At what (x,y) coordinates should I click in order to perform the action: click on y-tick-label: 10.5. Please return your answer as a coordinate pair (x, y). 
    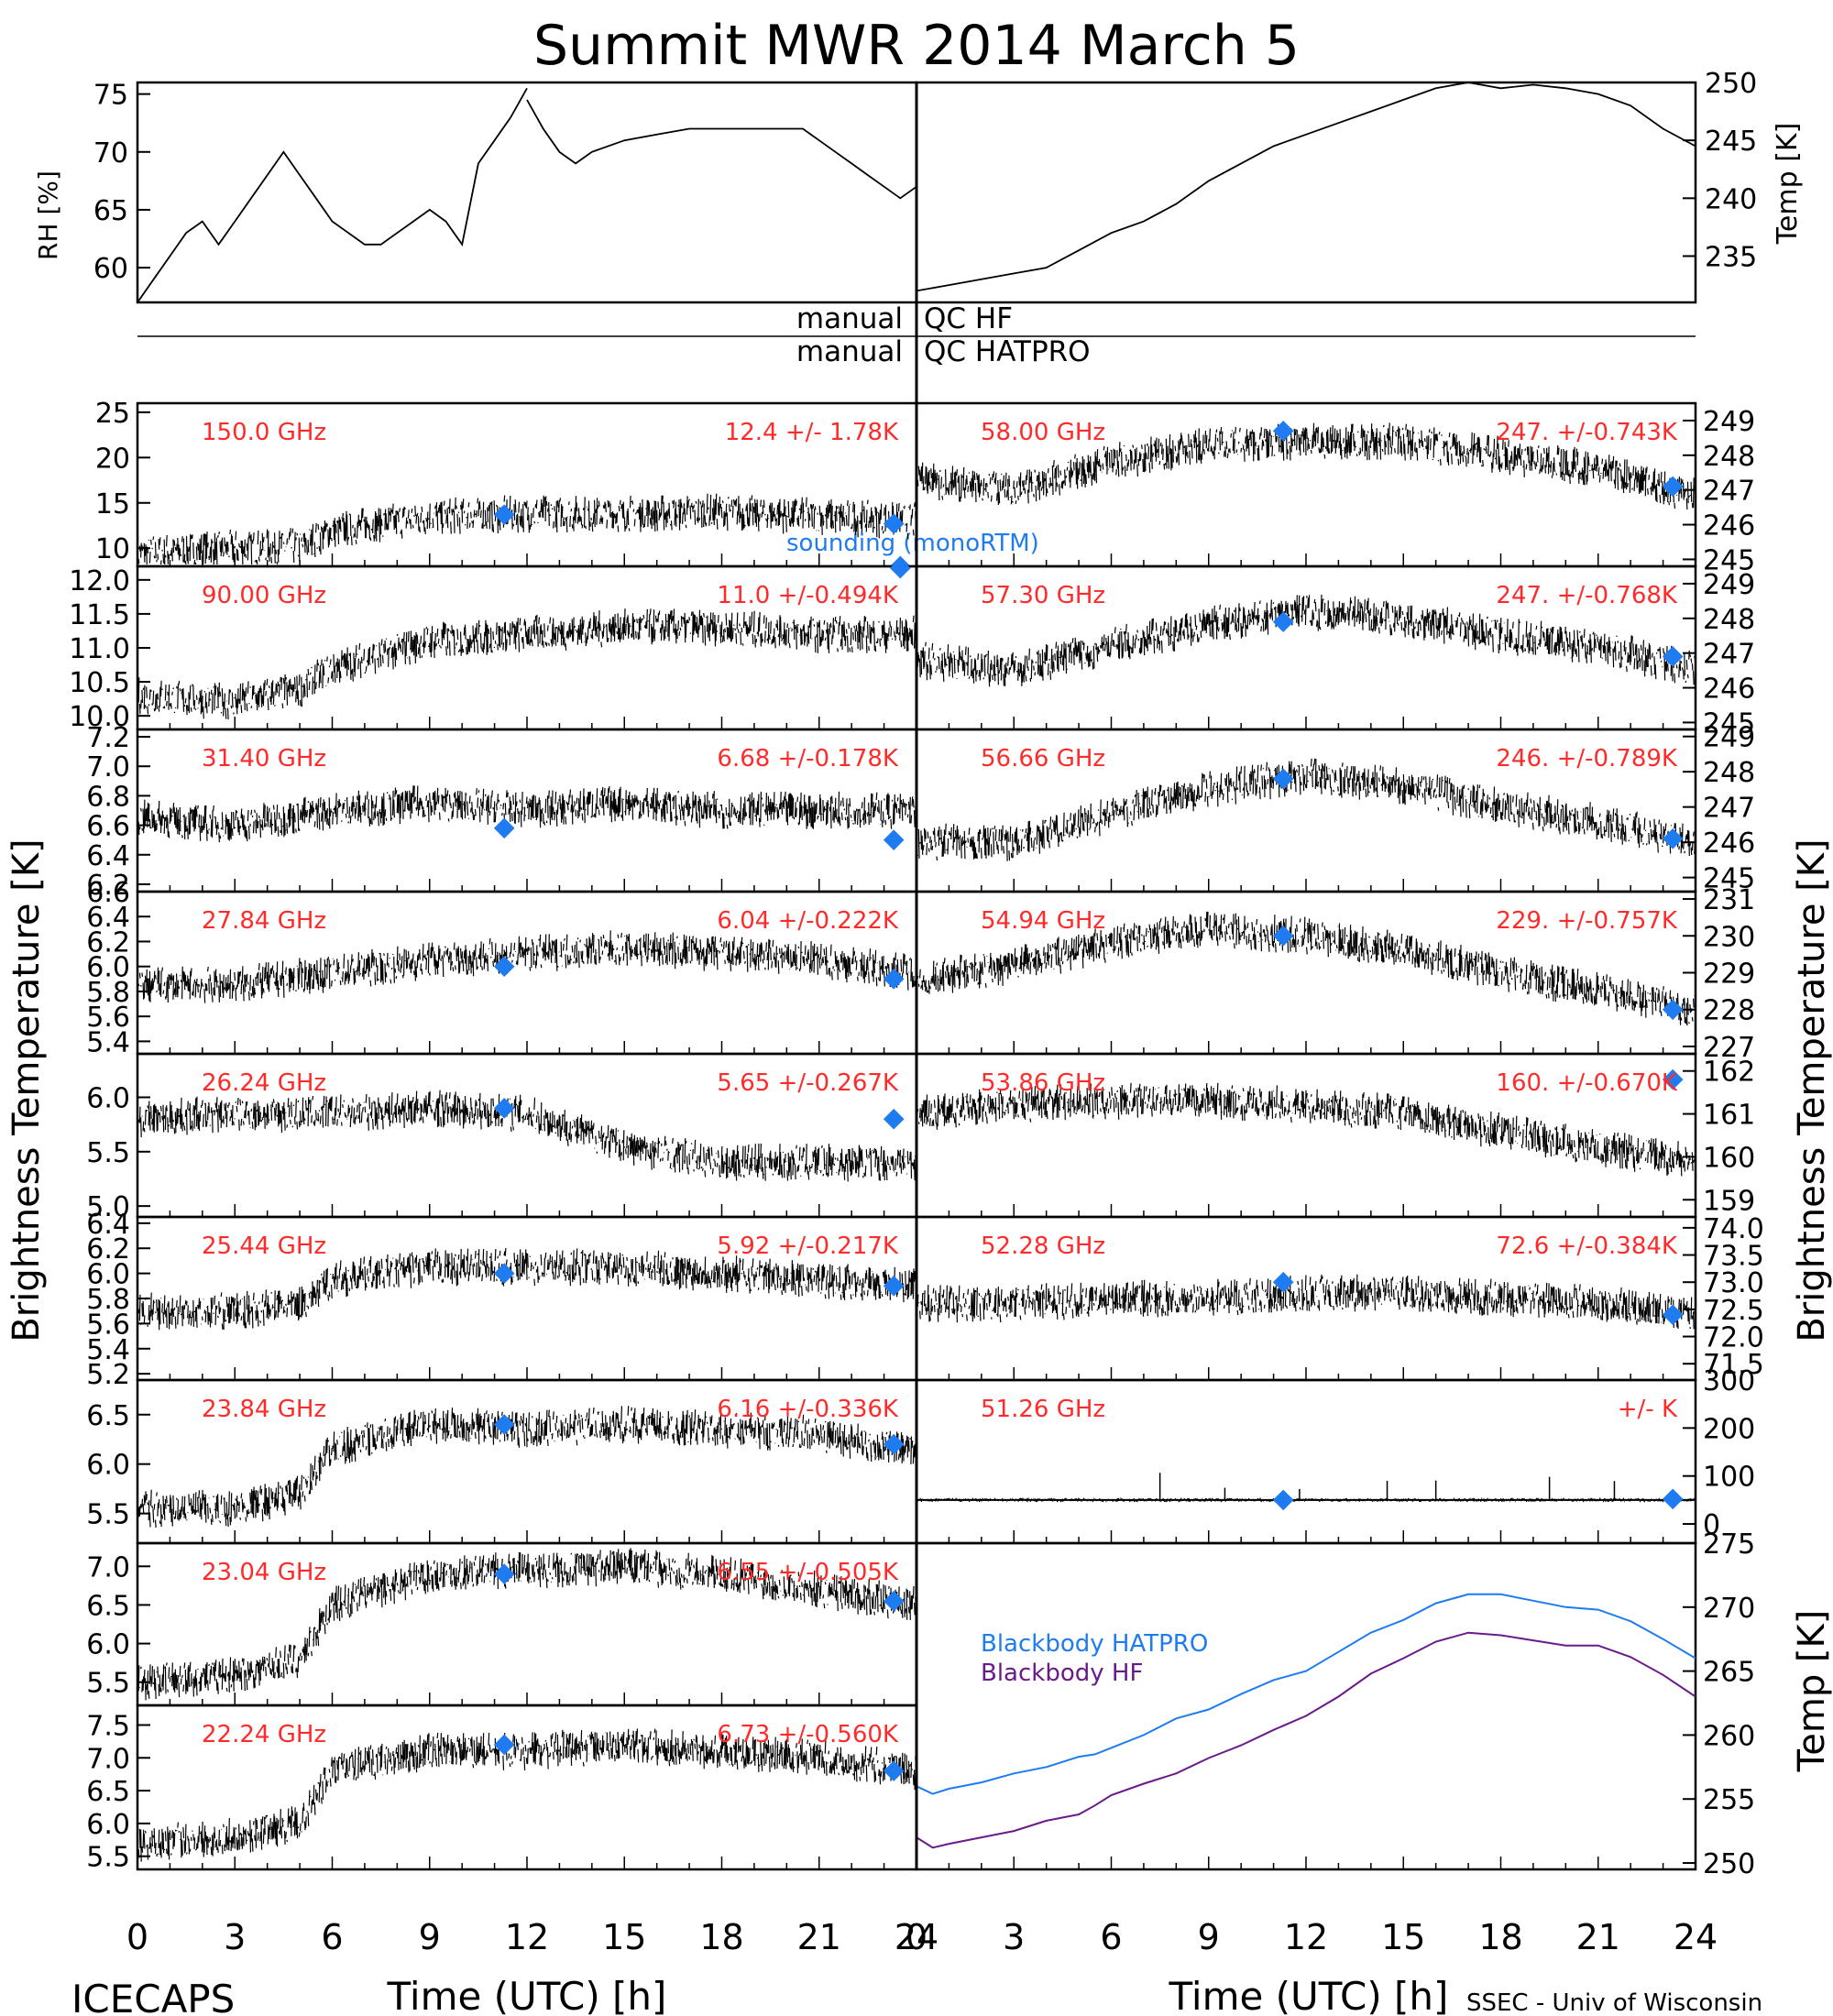
    Looking at the image, I should click on (99, 683).